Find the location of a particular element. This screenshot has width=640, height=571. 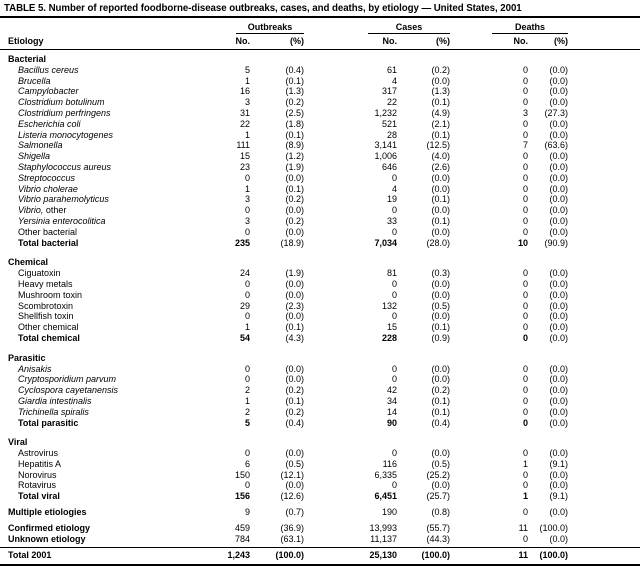

table-row: Shellfish toxin 0 (0.0) 0 (0.0) 0 (0.0) is located at coordinates (320, 316).